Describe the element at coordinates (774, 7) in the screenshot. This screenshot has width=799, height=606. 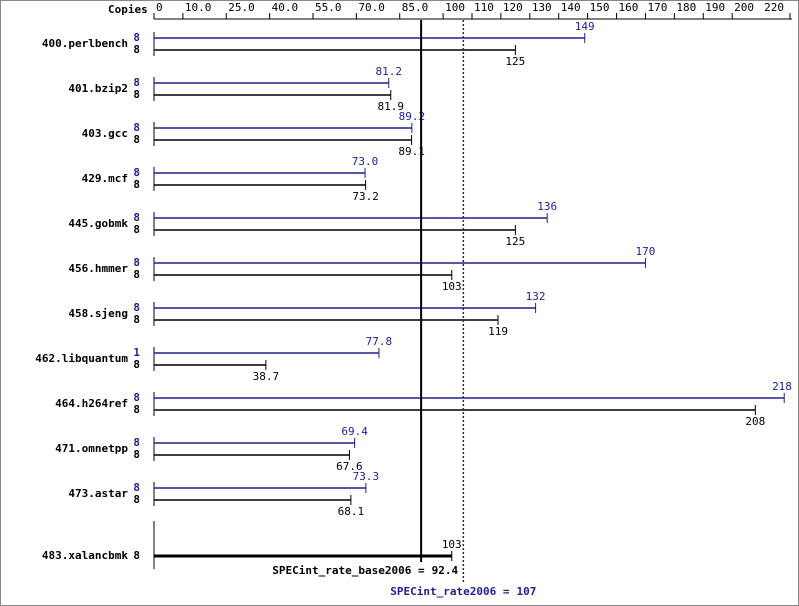
I see `x-tick-label: 220` at that location.